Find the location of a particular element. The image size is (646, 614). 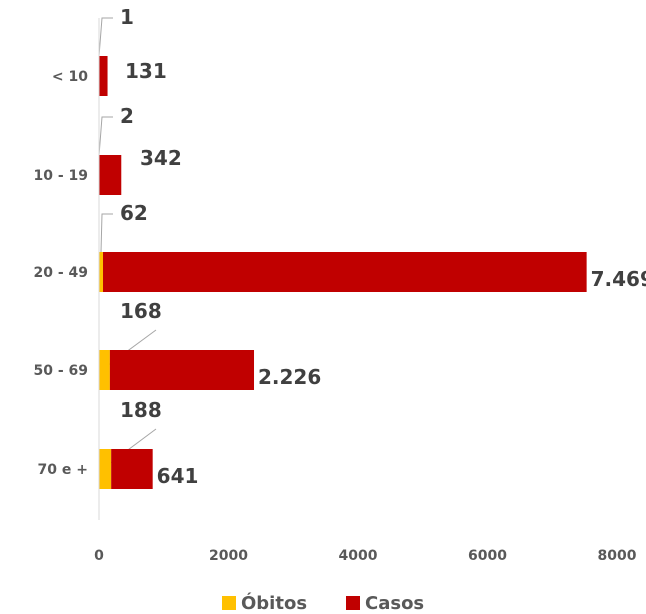

data-label-casos: 7.469 is located at coordinates (618, 279).